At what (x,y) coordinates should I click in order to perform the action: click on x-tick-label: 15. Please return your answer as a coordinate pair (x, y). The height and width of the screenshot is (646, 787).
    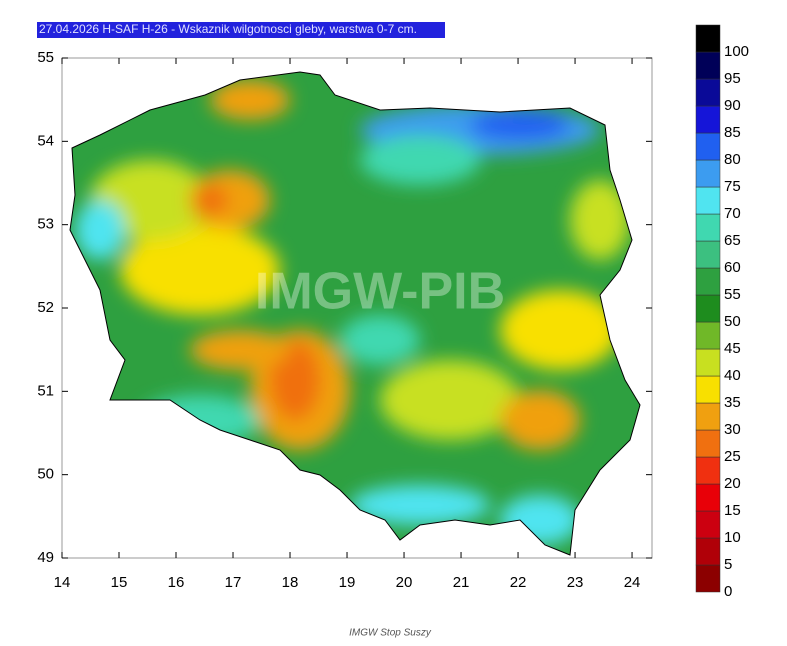
    Looking at the image, I should click on (119, 582).